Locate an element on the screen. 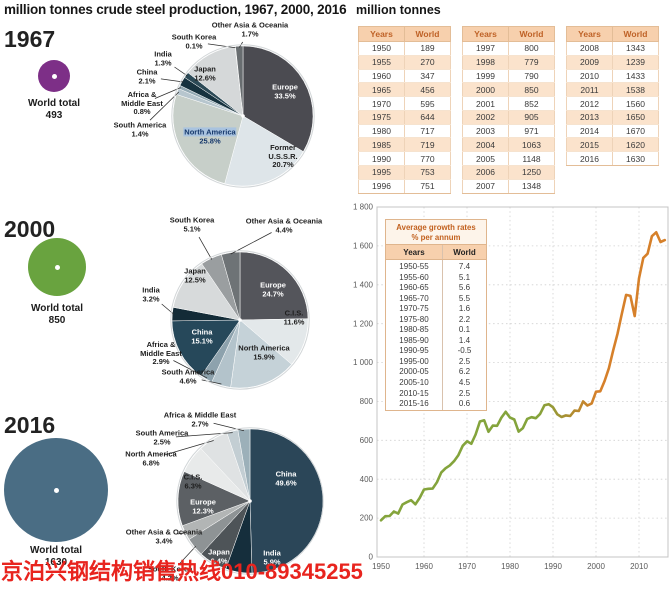 Image resolution: width=670 pixels, height=590 pixels. table-cell: 1975-80 is located at coordinates (414, 319).